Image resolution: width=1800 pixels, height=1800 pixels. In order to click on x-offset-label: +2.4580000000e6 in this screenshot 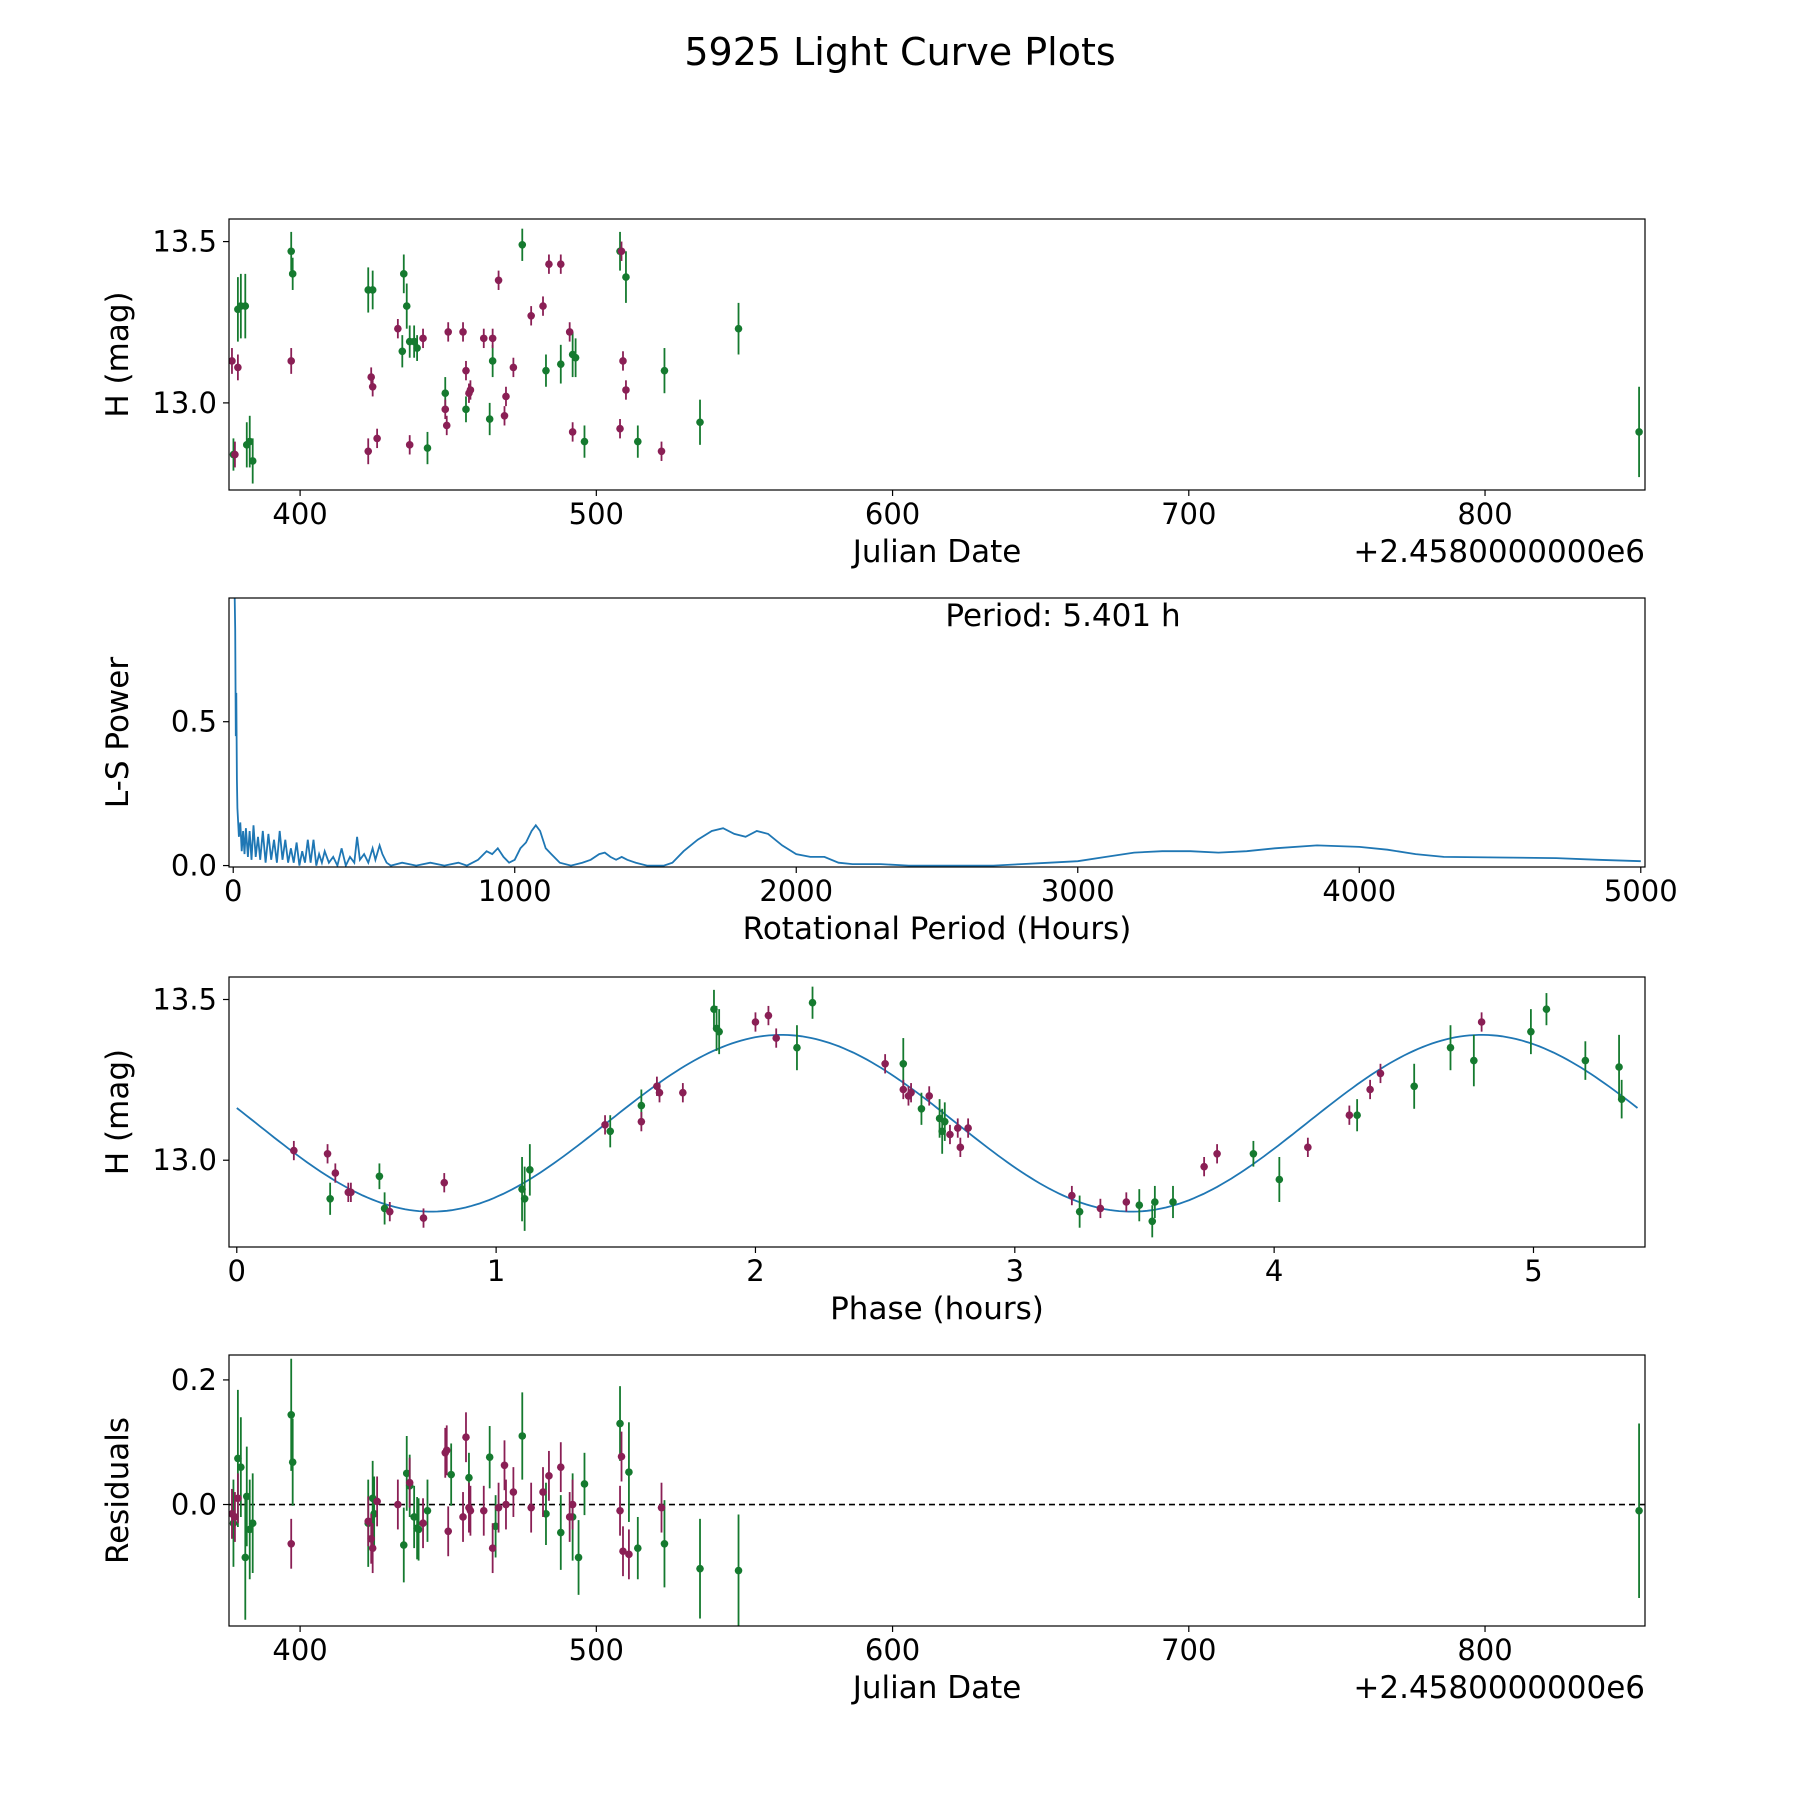, I will do `click(1499, 552)`.